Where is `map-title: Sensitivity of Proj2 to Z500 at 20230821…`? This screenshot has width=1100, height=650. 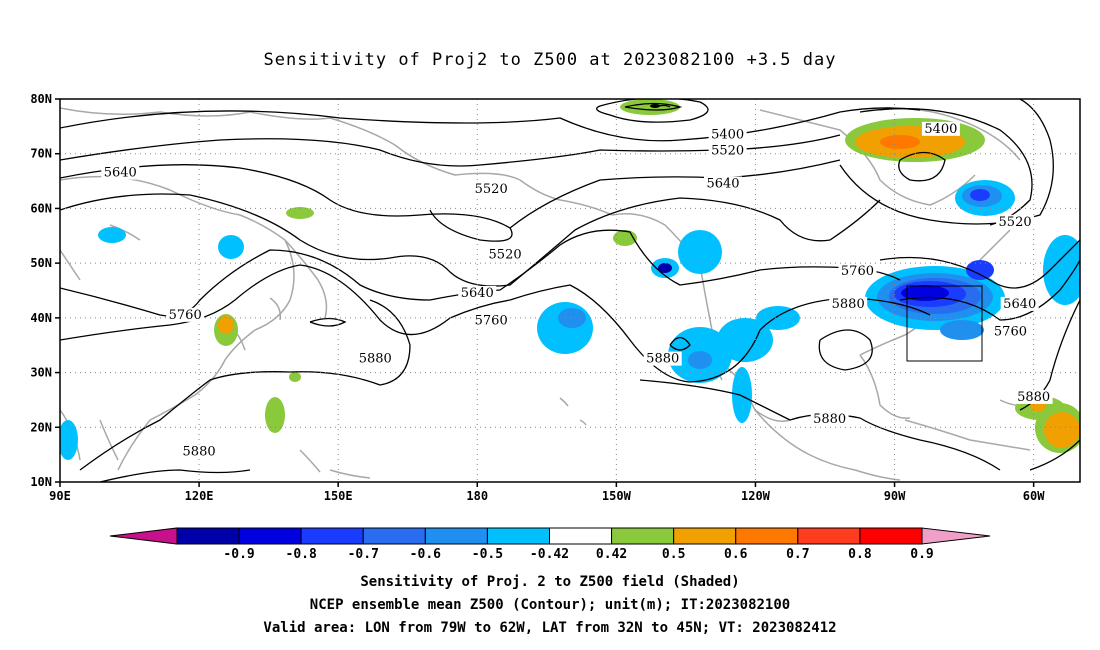 map-title: Sensitivity of Proj2 to Z500 at 20230821… is located at coordinates (550, 60).